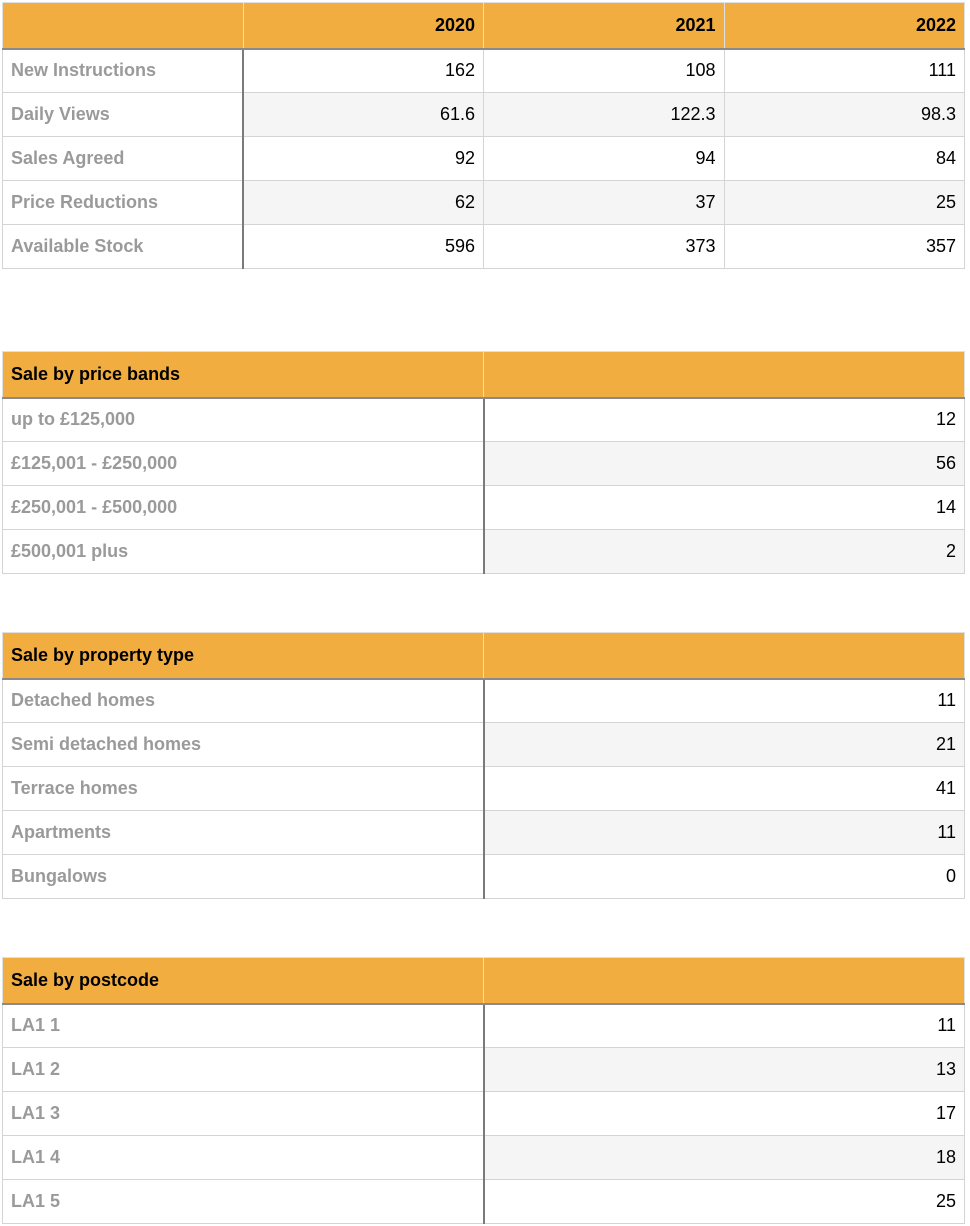 The image size is (970, 1226). What do you see at coordinates (604, 70) in the screenshot?
I see `cell-value: 108` at bounding box center [604, 70].